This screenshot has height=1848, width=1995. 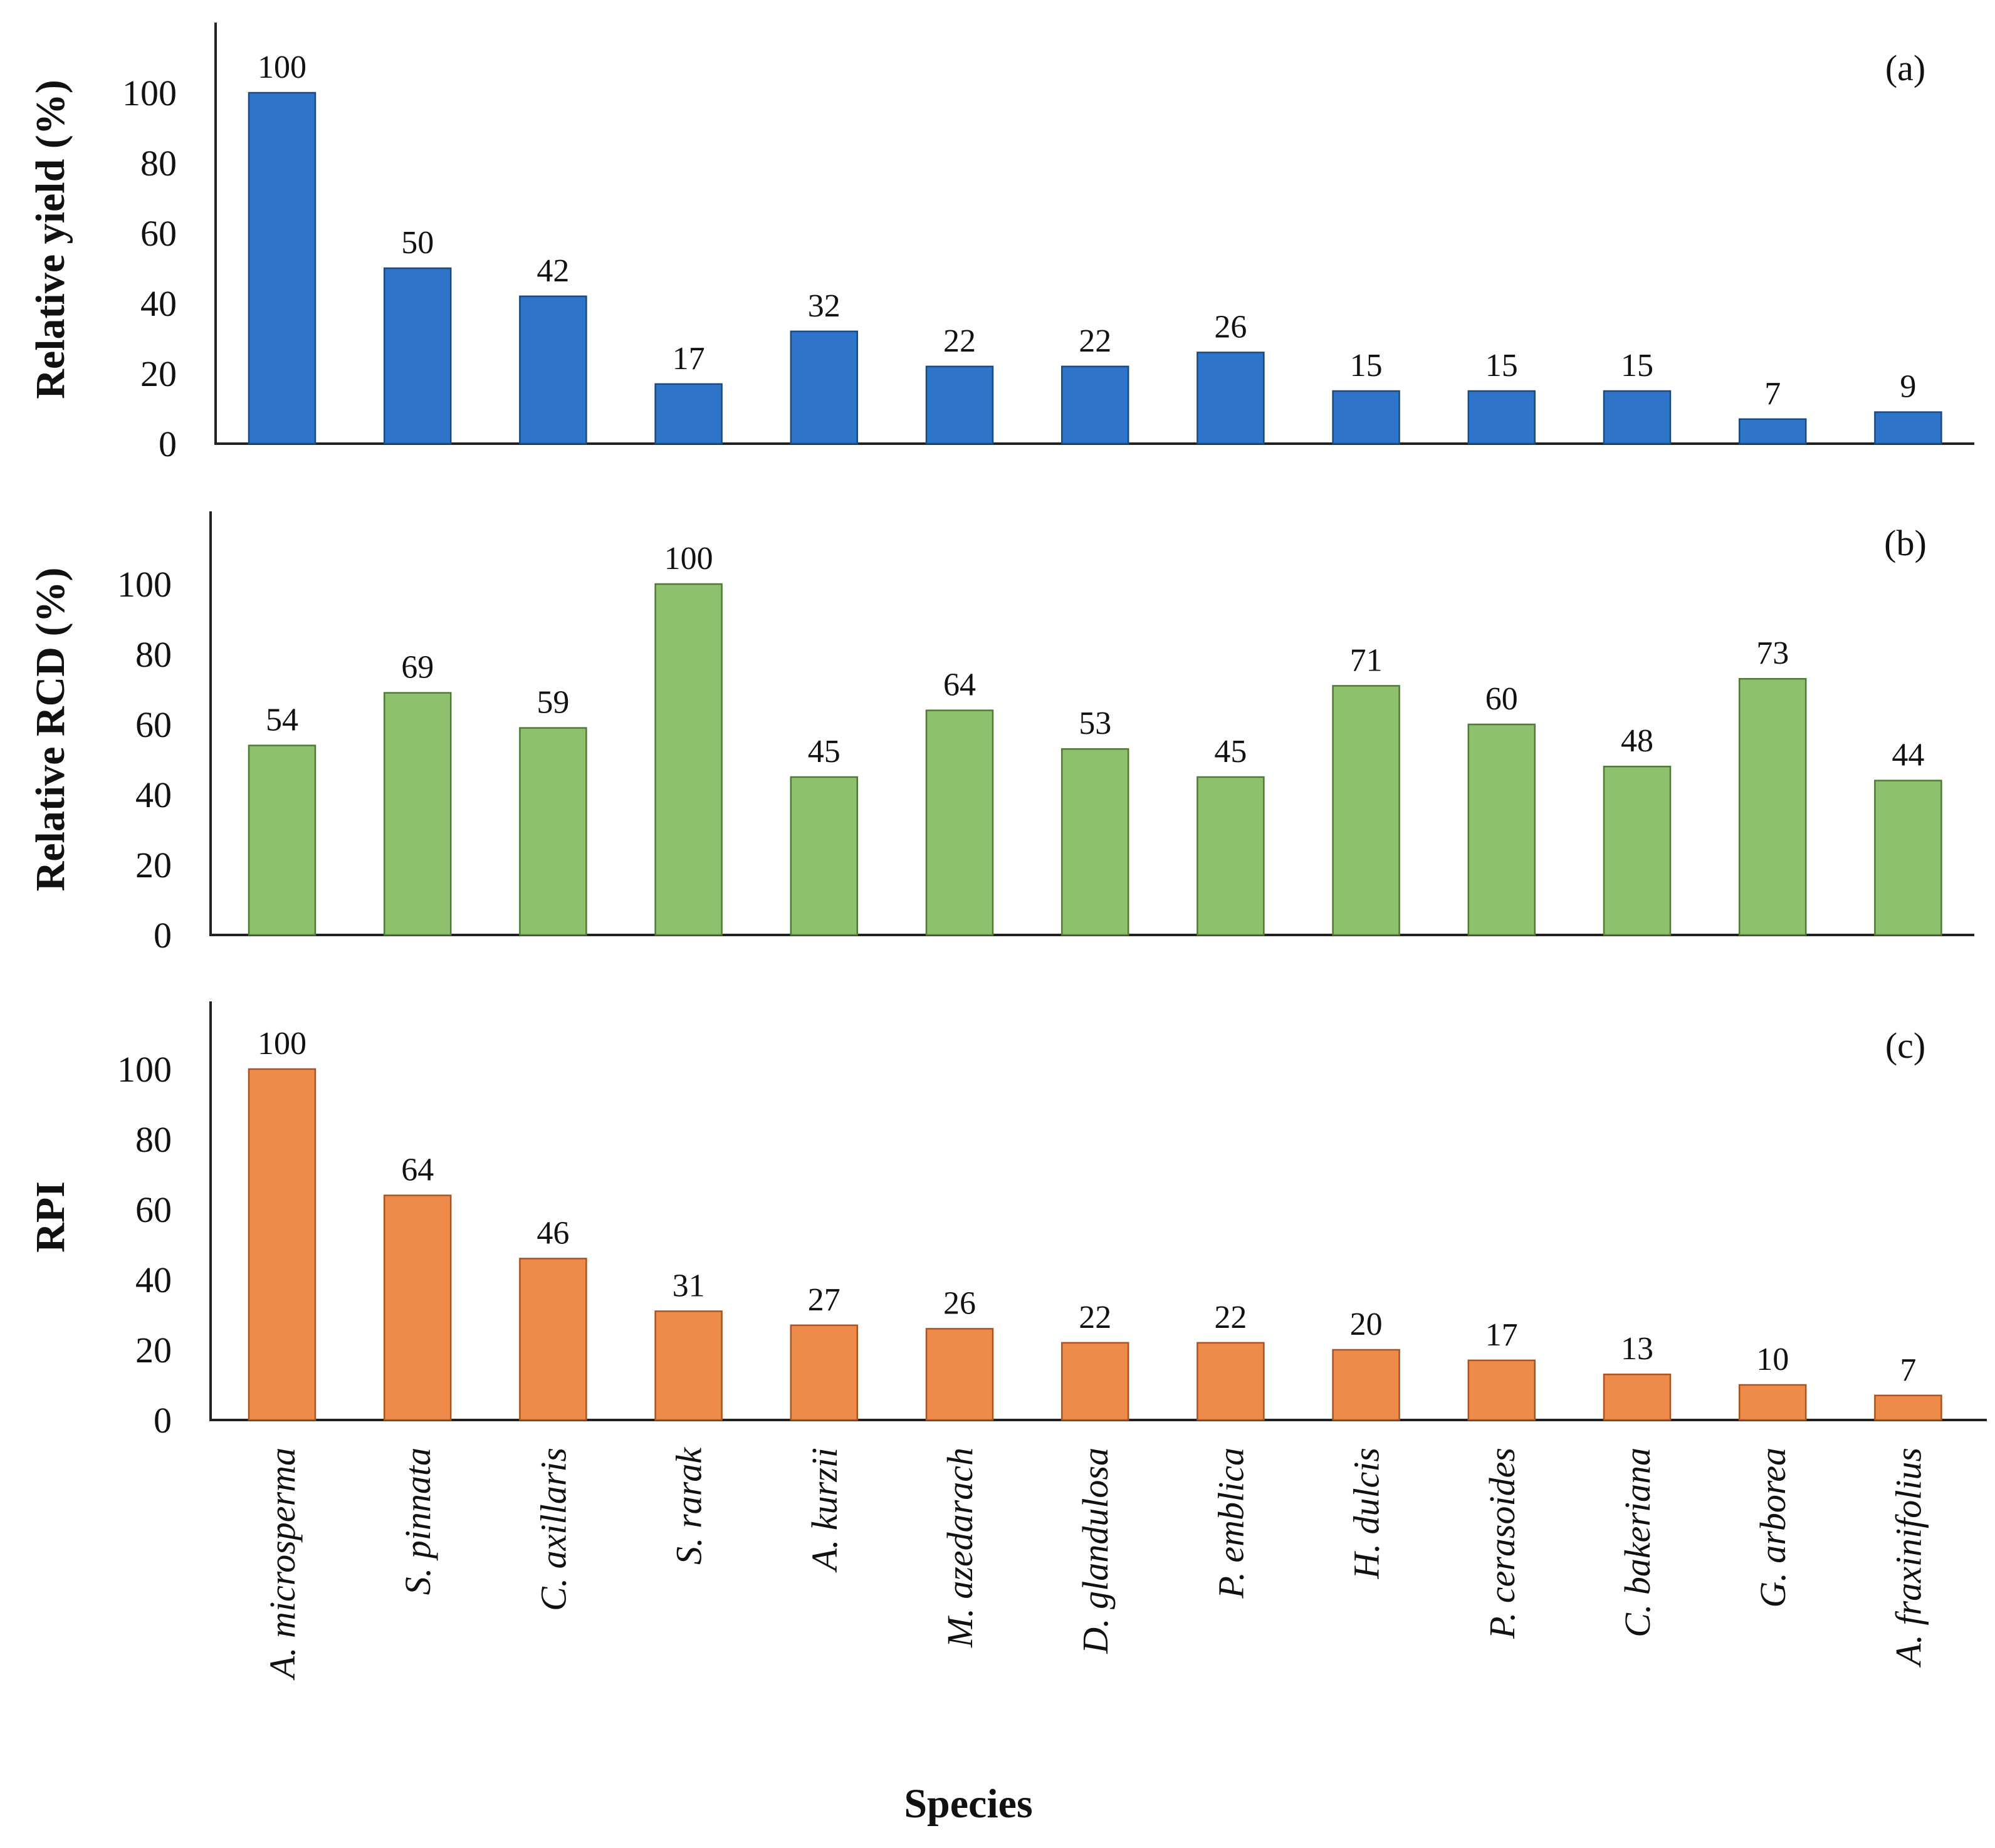 What do you see at coordinates (1905, 543) in the screenshot?
I see `panel-label: (b)` at bounding box center [1905, 543].